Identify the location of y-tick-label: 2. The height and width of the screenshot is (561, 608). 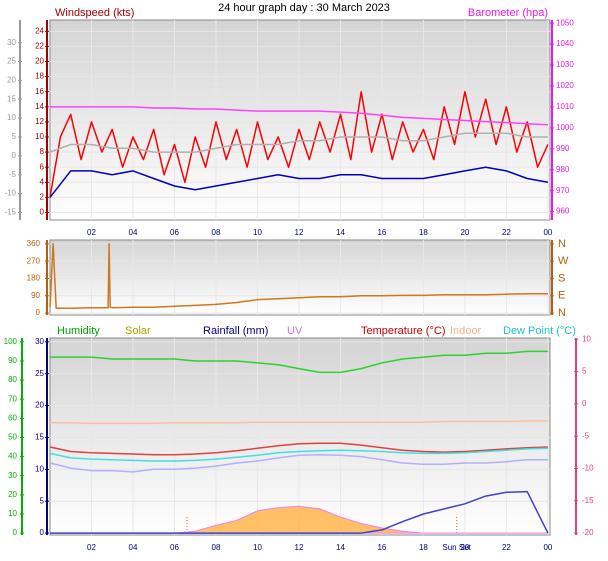
(42, 196).